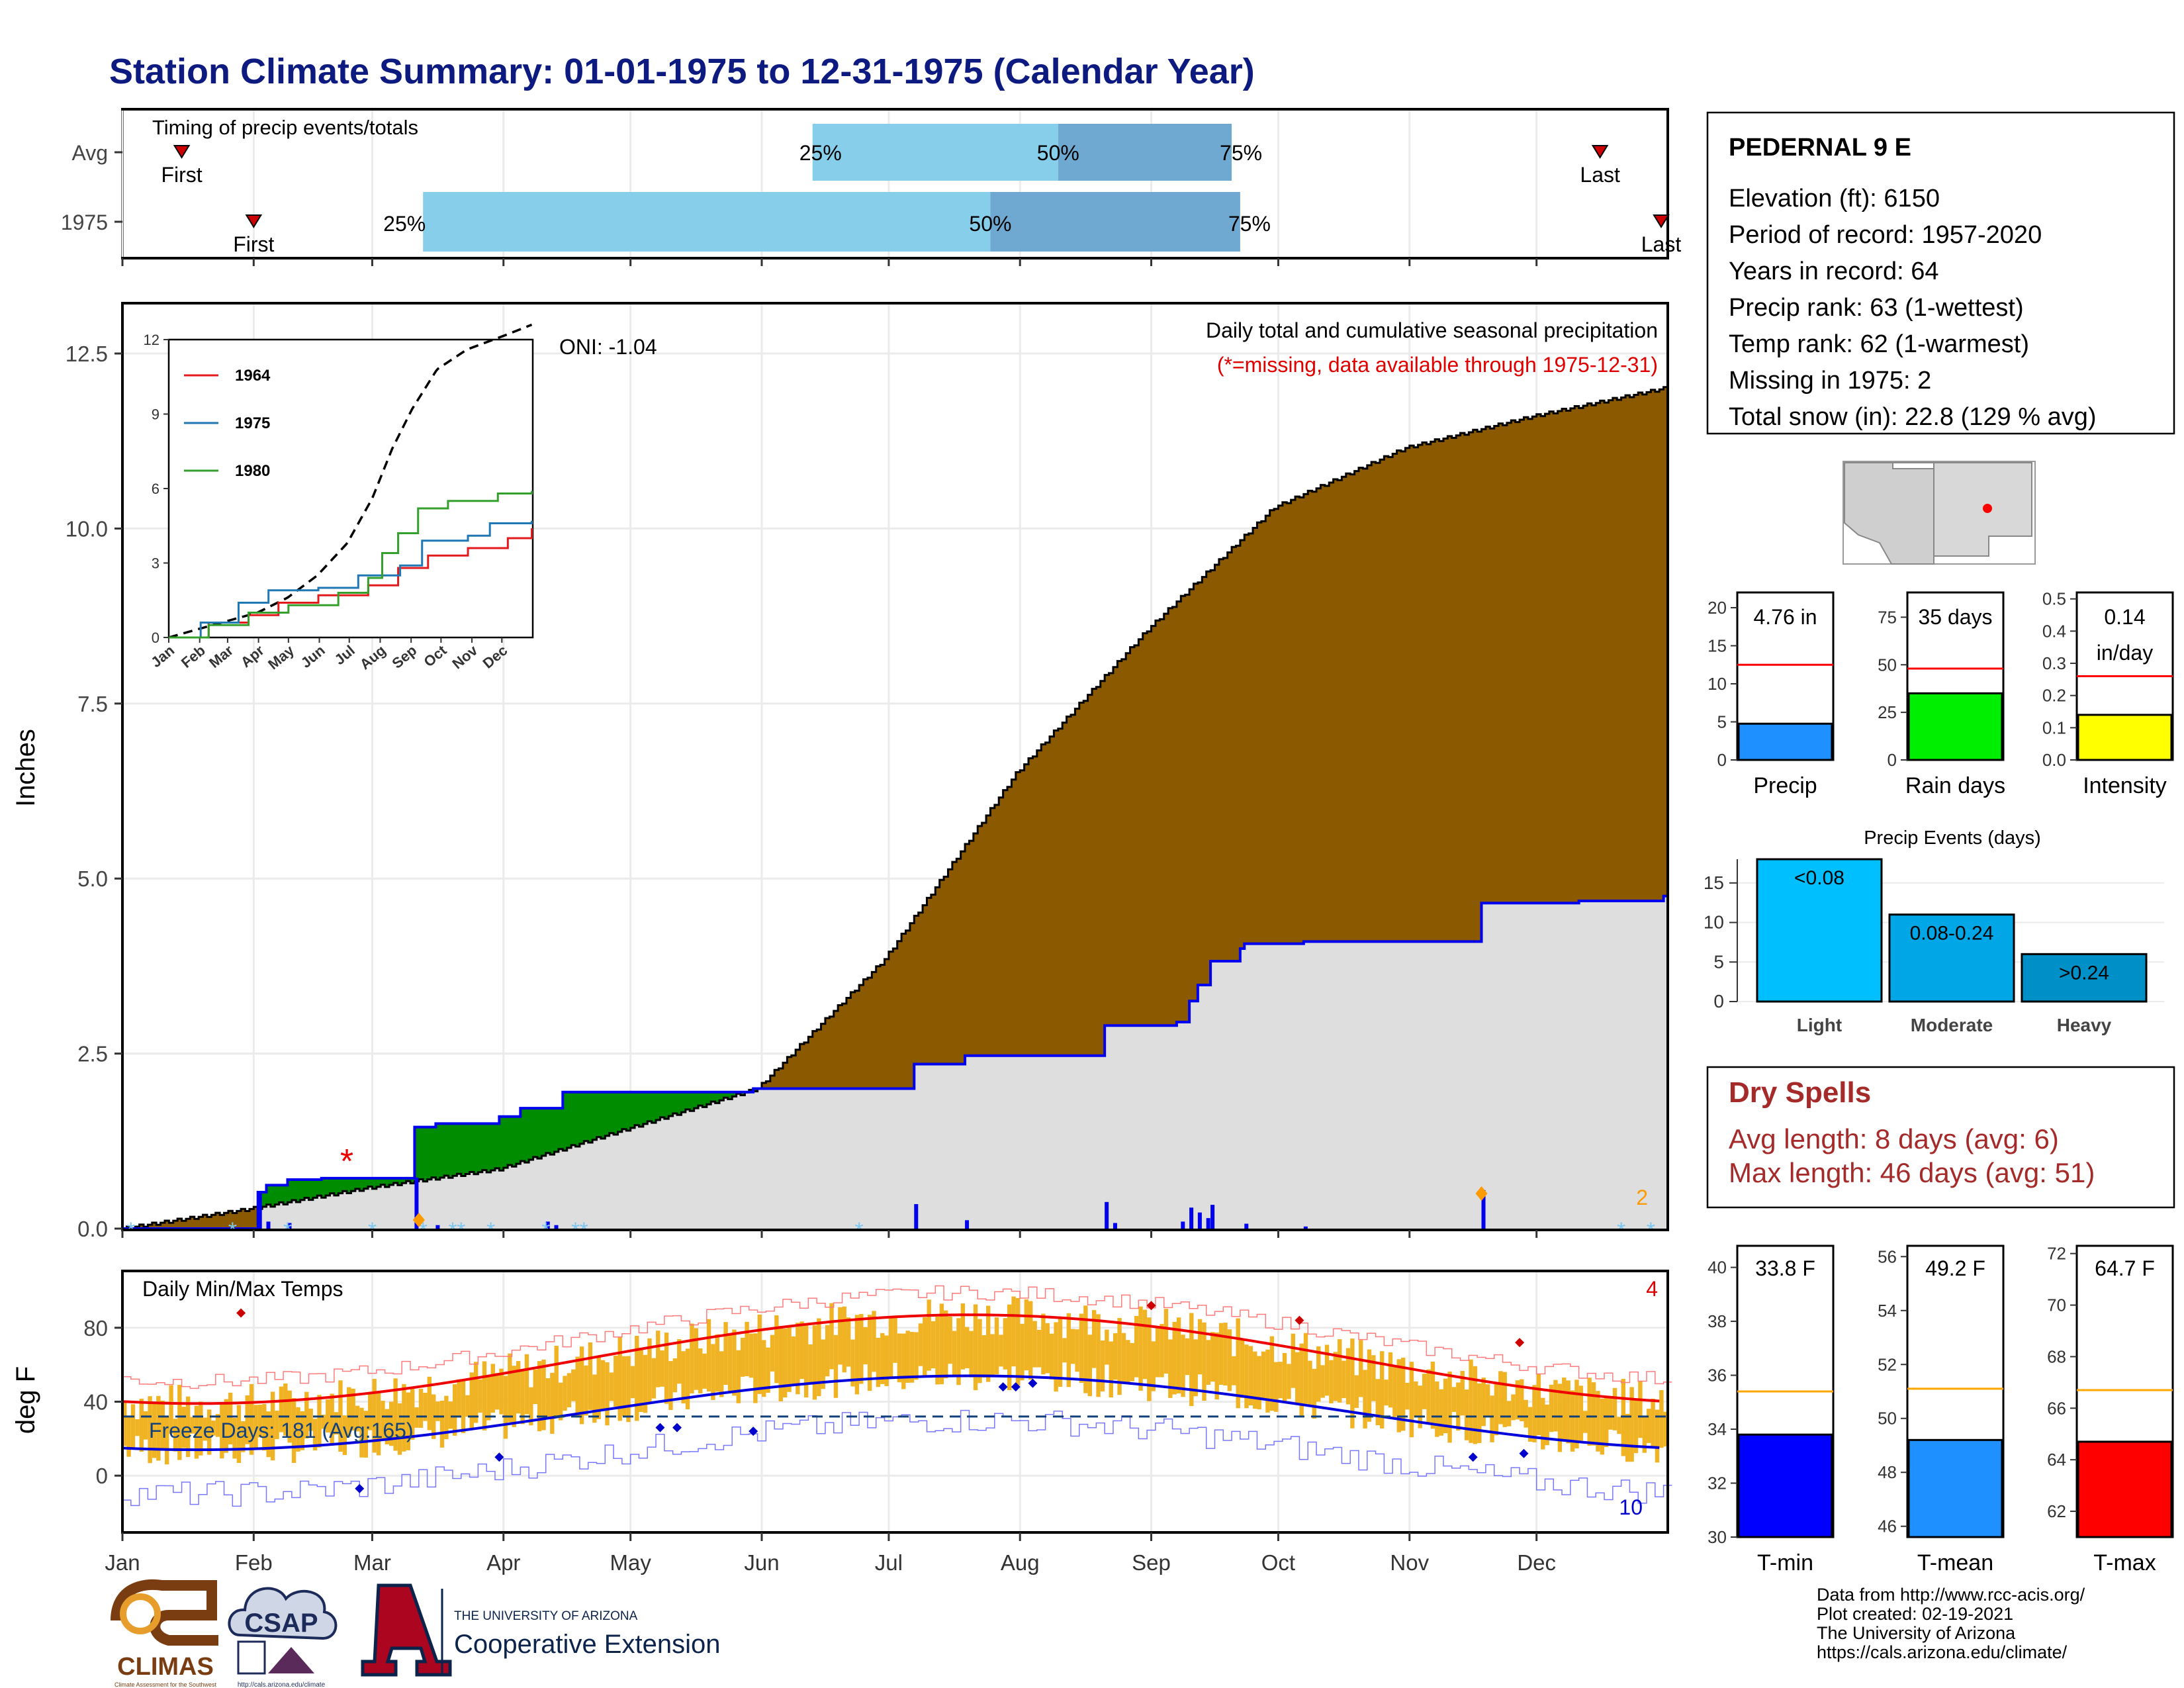 This screenshot has width=2184, height=1688. What do you see at coordinates (26, 1400) in the screenshot?
I see `temp-ylabel: deg F` at bounding box center [26, 1400].